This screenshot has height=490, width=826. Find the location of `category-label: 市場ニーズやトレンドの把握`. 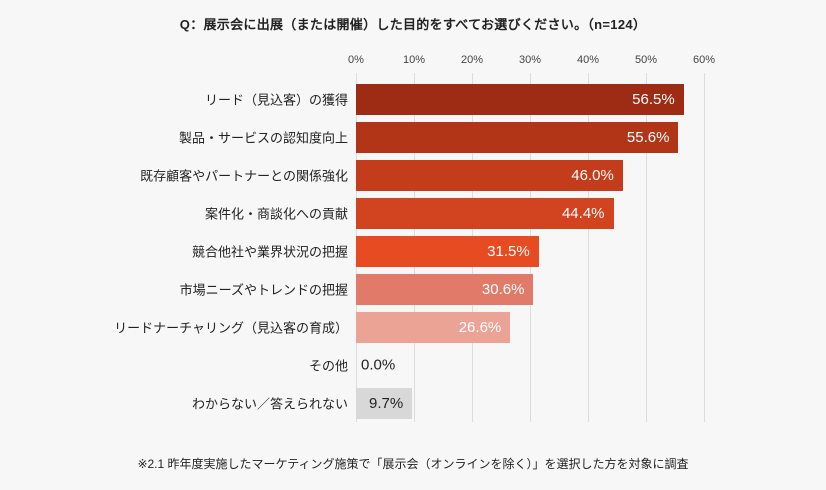

category-label: 市場ニーズやトレンドの把握 is located at coordinates (263, 290).